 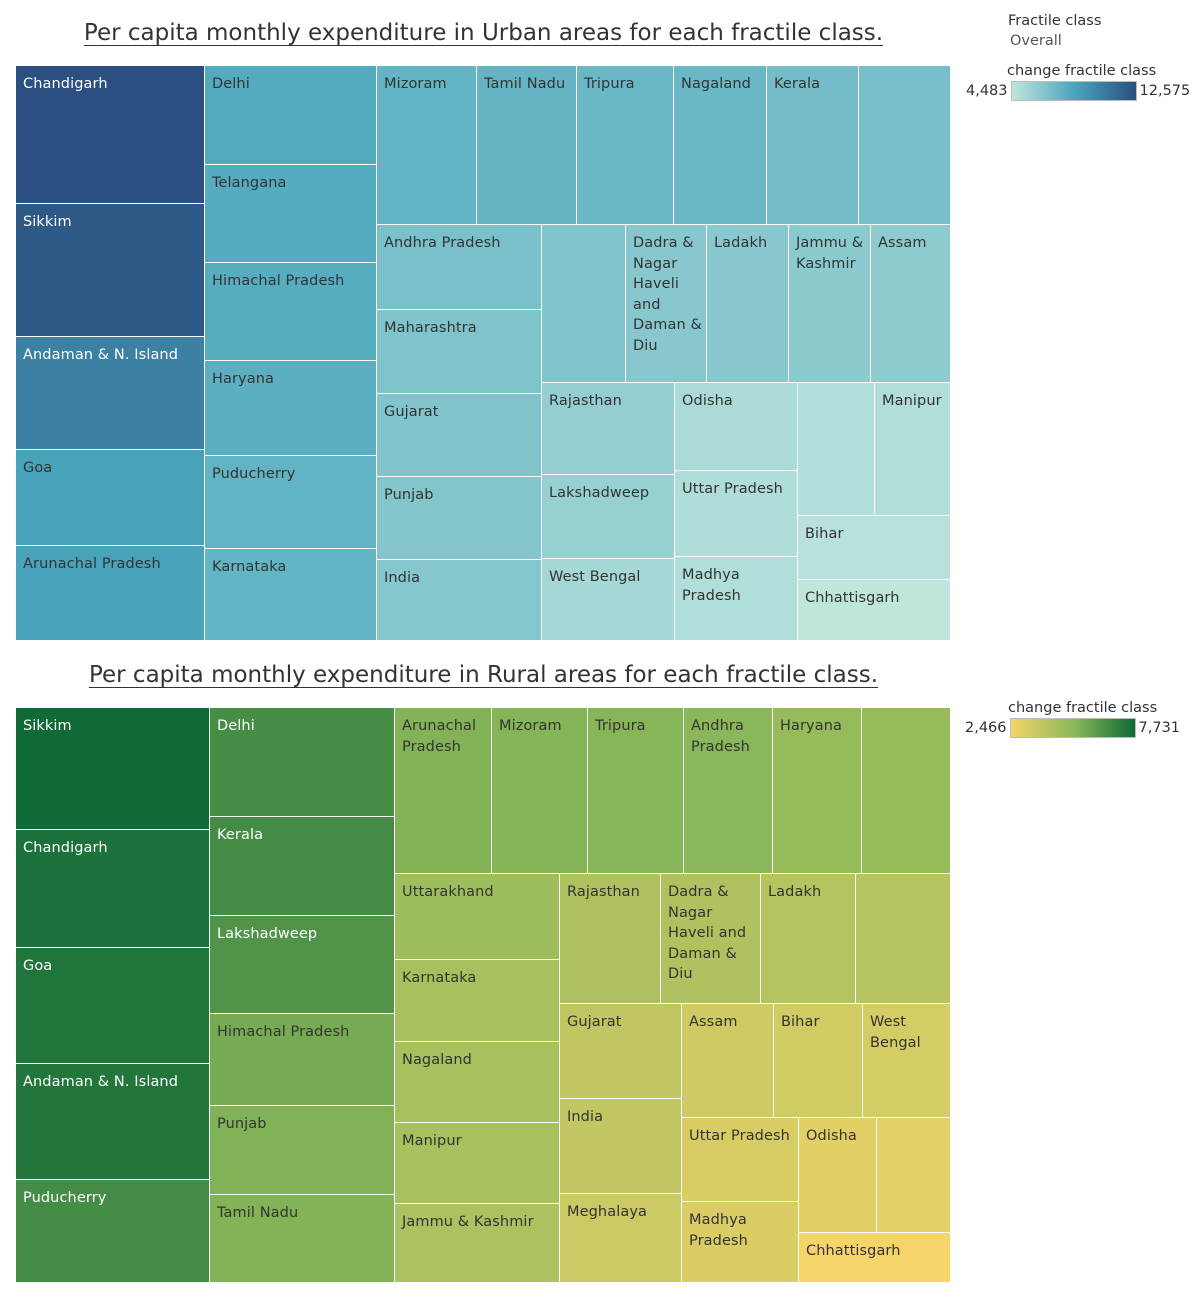 What do you see at coordinates (741, 243) in the screenshot?
I see `tile-label: Ladakh` at bounding box center [741, 243].